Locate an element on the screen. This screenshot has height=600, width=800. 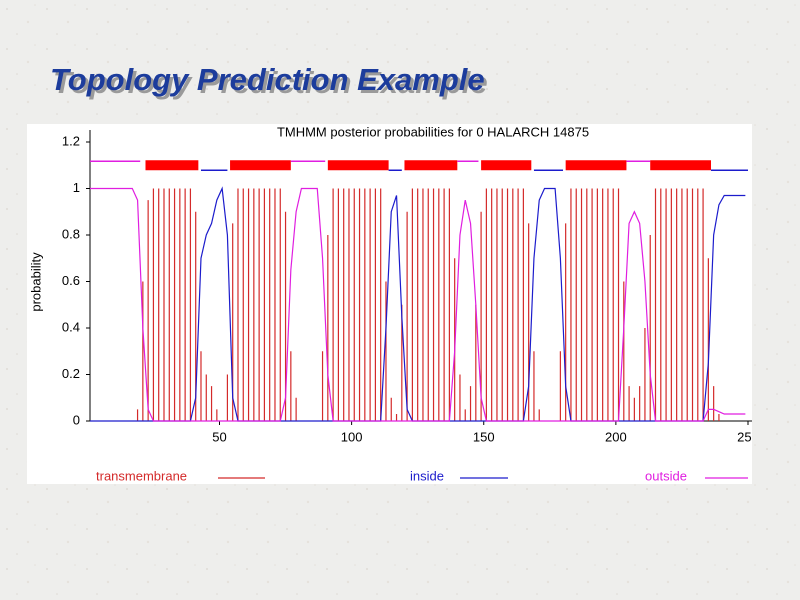
slide-title: Topology Prediction Example is located at coordinates (267, 79).